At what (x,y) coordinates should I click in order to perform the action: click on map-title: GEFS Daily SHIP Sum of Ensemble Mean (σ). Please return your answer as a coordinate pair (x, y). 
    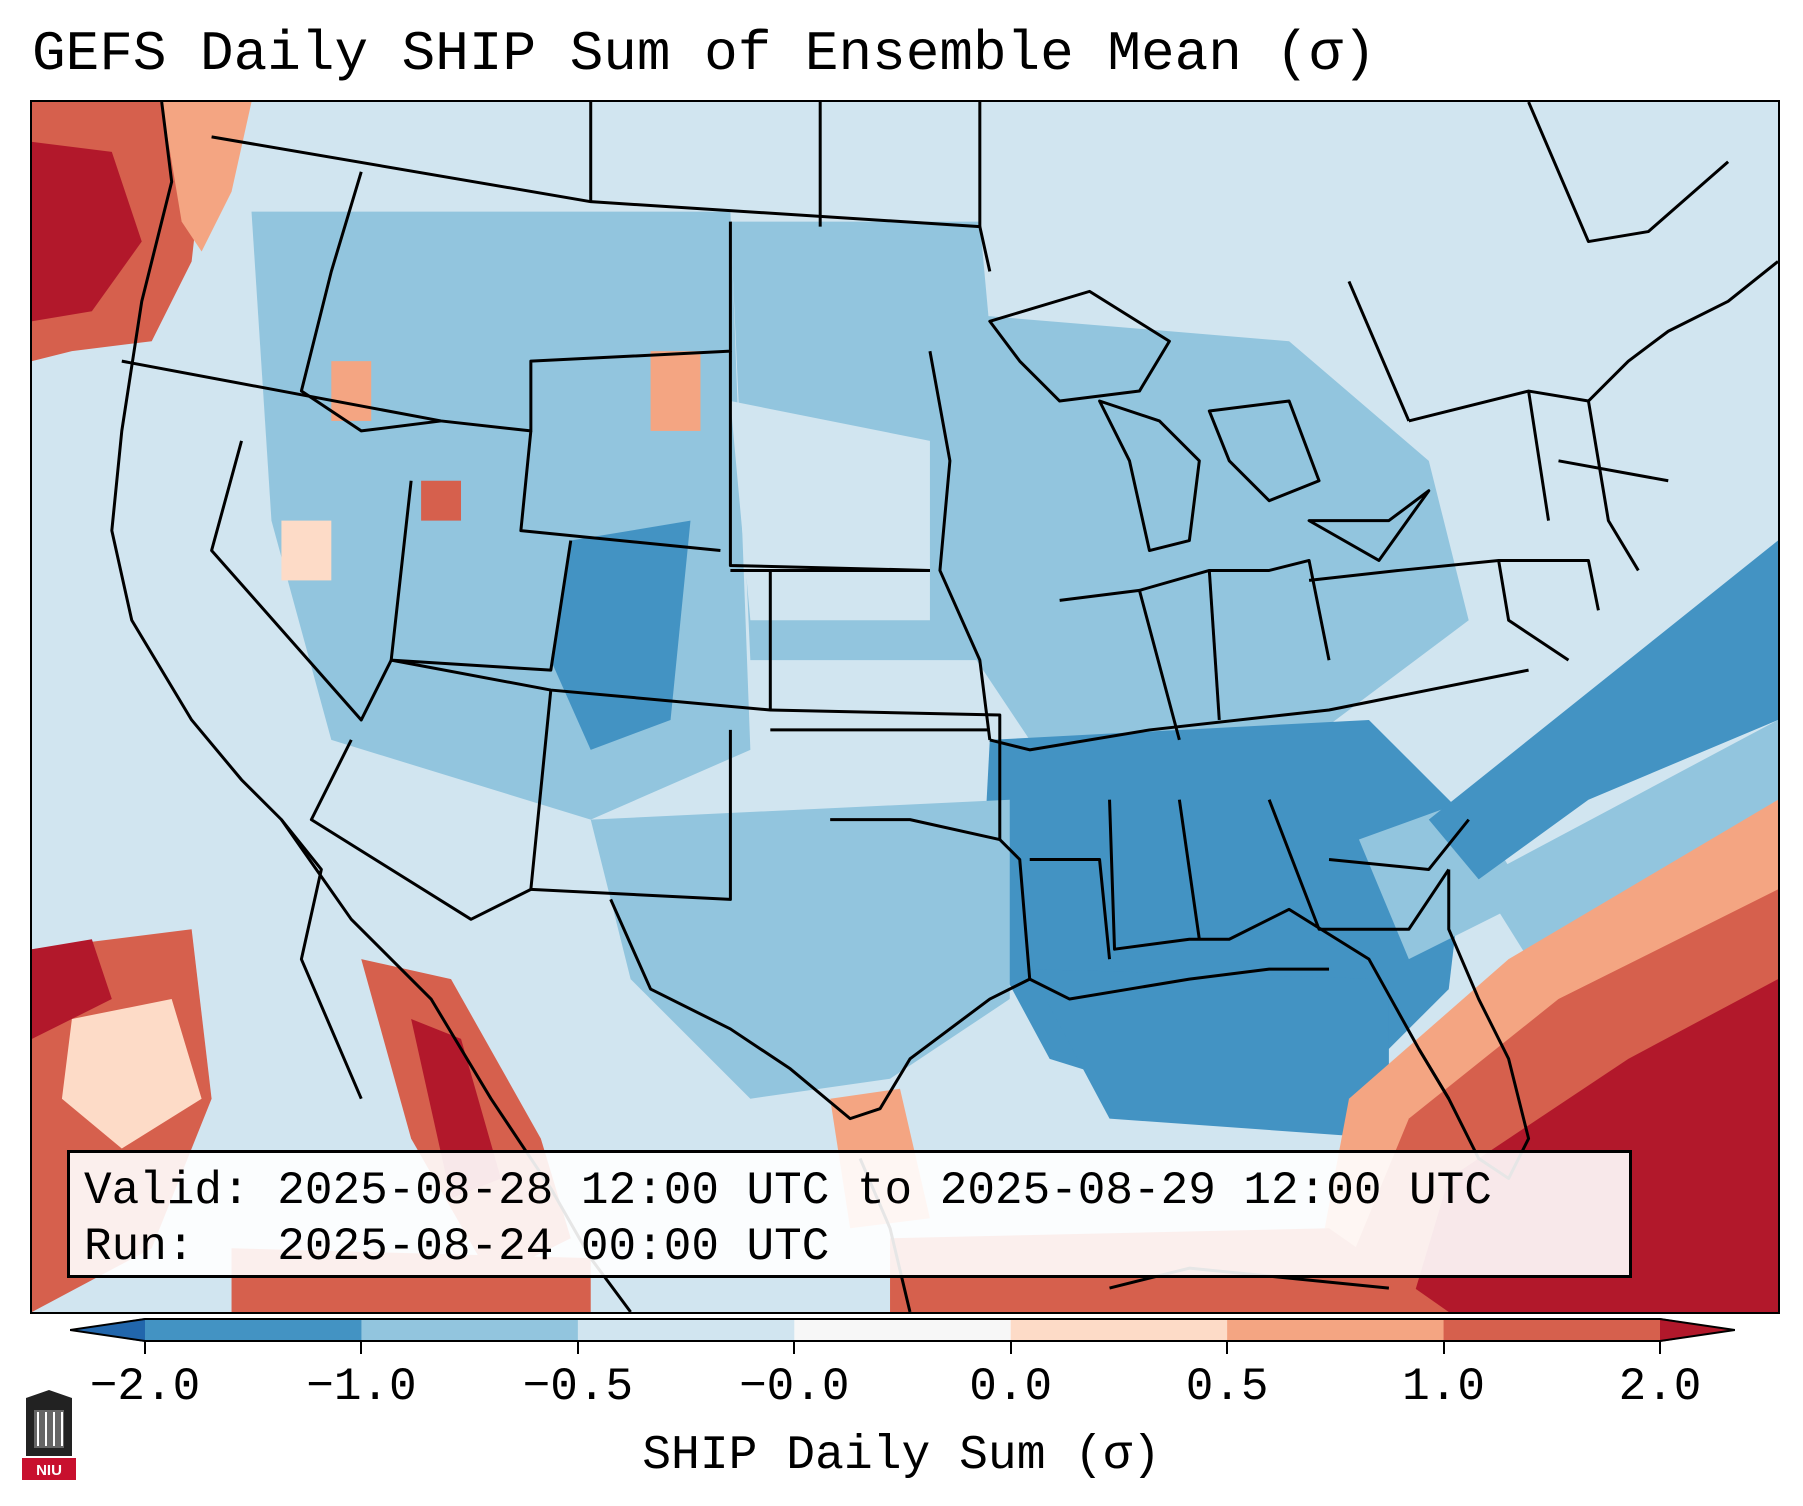
    Looking at the image, I should click on (704, 54).